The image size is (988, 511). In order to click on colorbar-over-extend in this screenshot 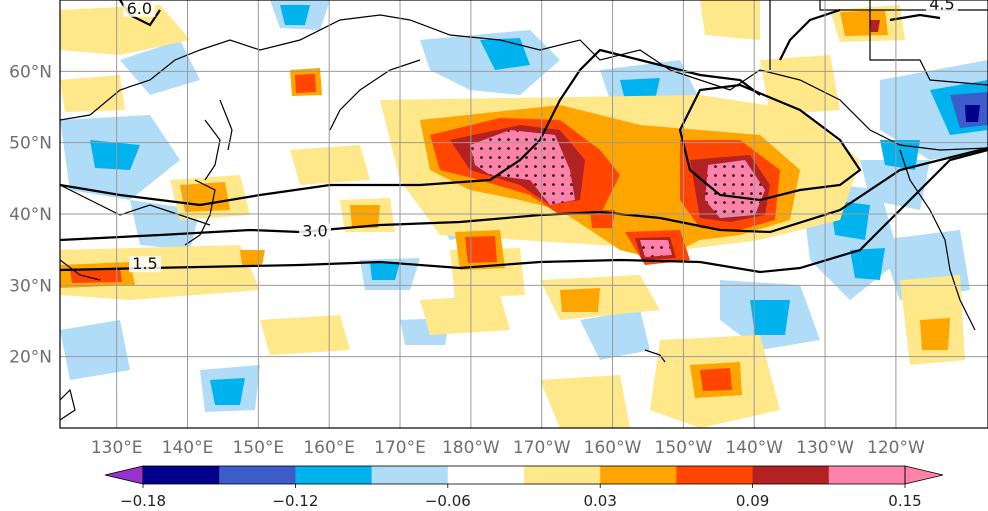, I will do `click(924, 475)`.